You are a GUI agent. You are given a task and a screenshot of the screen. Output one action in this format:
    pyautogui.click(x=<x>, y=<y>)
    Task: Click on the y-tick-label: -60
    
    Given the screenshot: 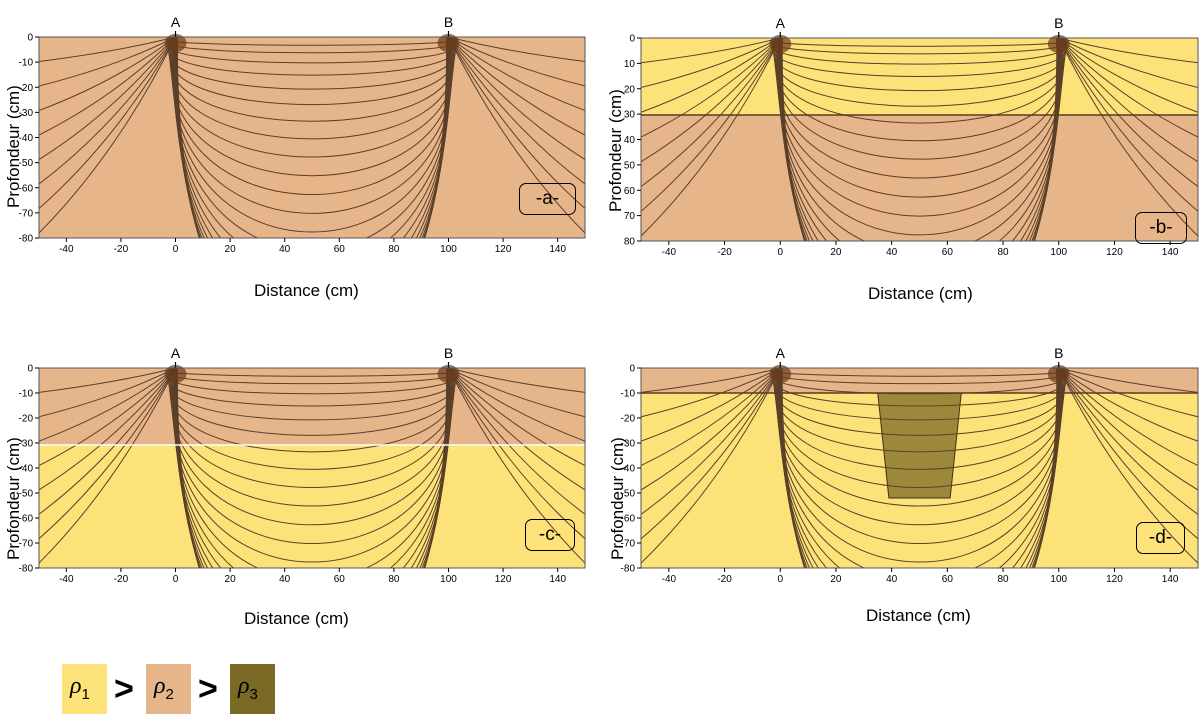 What is the action you would take?
    pyautogui.click(x=26, y=519)
    